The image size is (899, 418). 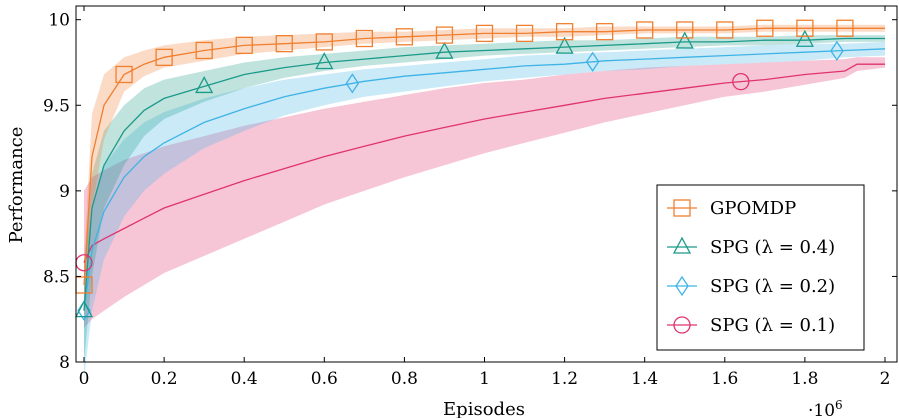 I want to click on legend-label: SPG (λ = 0.1), so click(x=772, y=325).